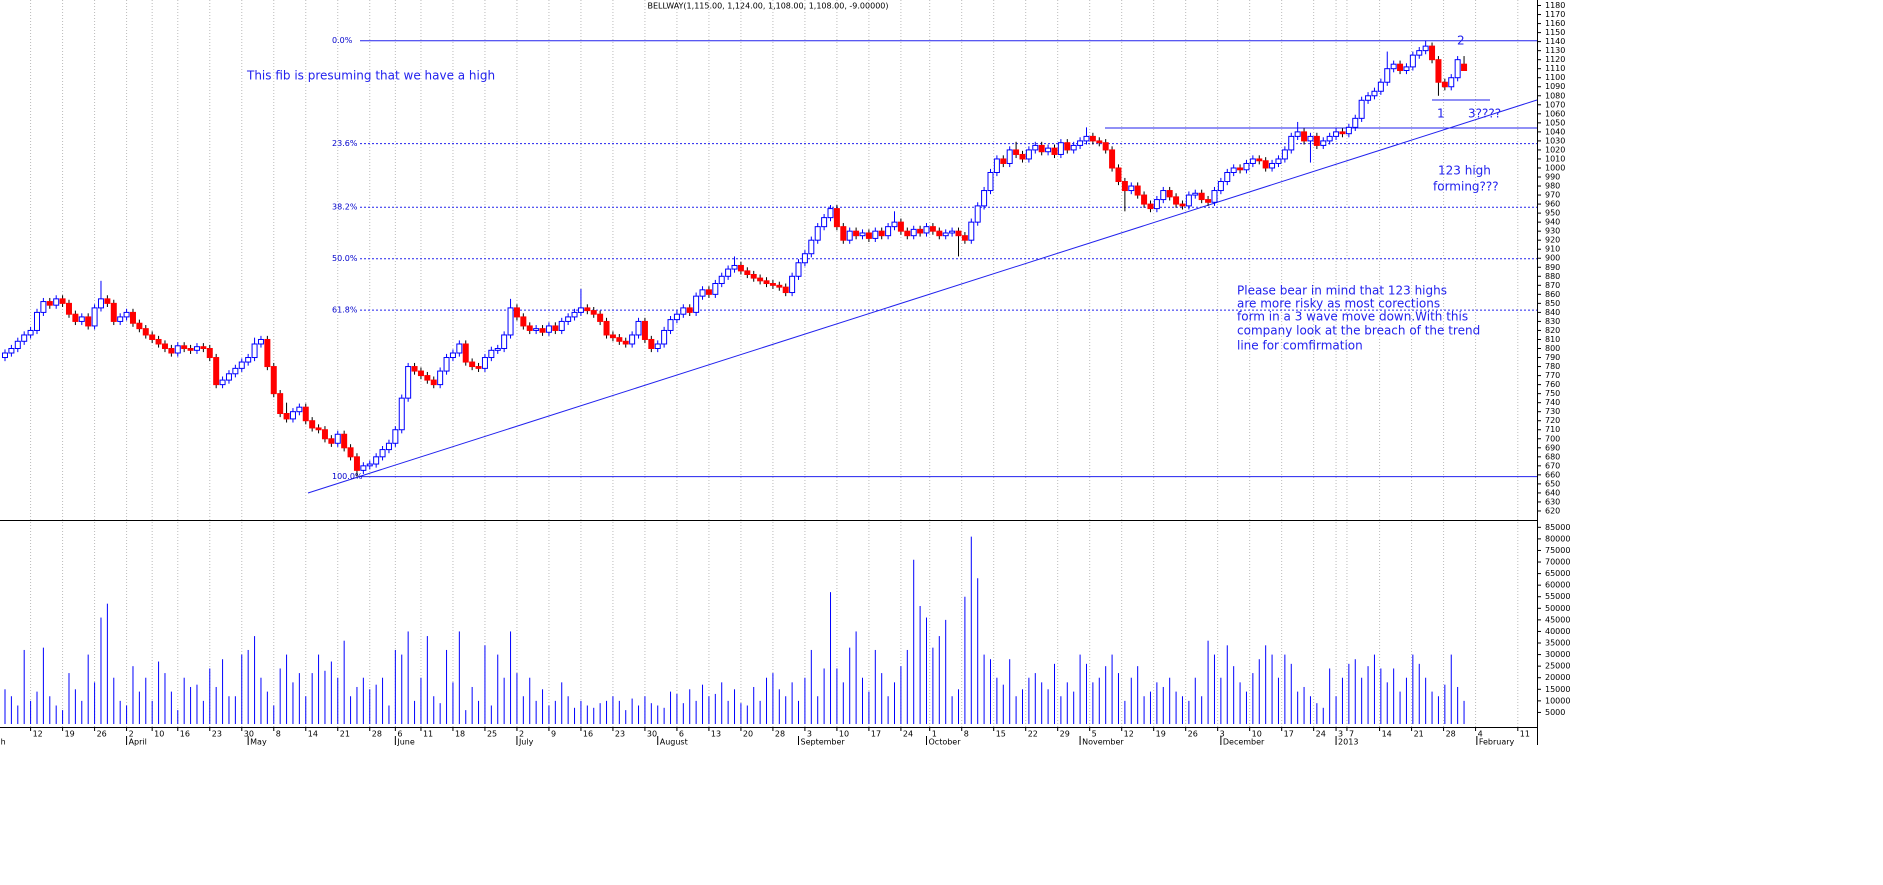 This screenshot has height=885, width=1883. What do you see at coordinates (1557, 643) in the screenshot?
I see `vol-y-tick-label: 35000` at bounding box center [1557, 643].